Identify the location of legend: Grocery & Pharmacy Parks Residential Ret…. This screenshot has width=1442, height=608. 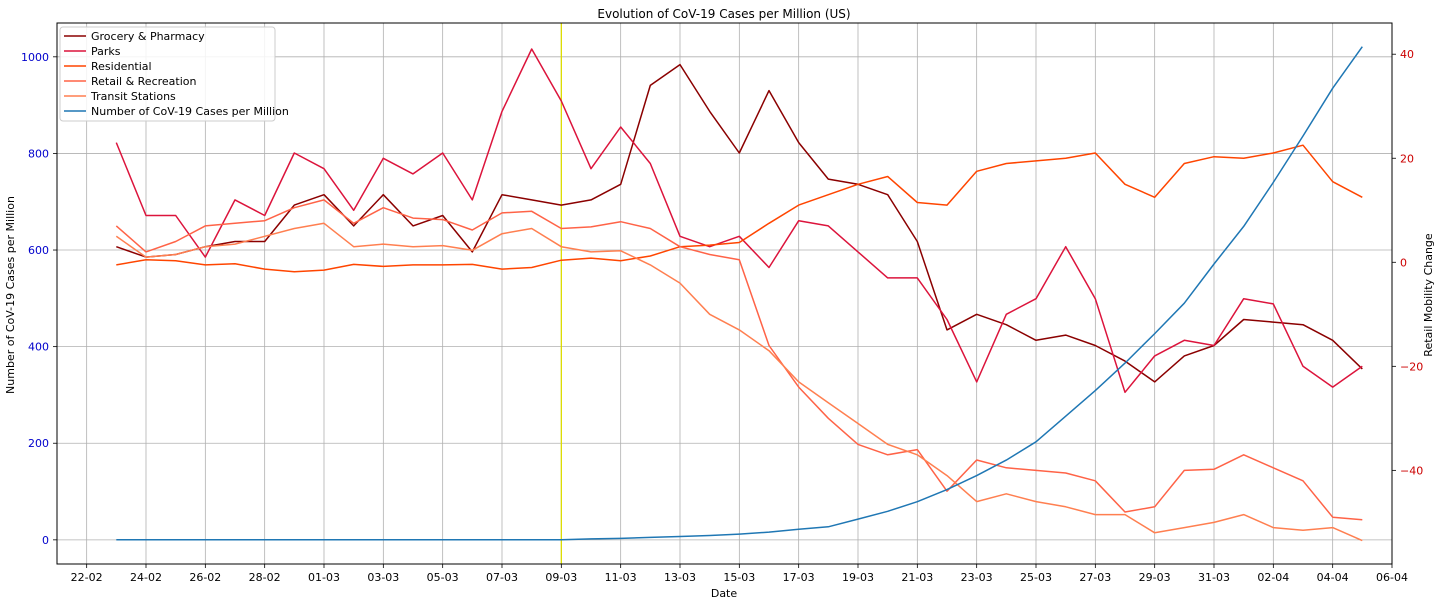
(174, 74).